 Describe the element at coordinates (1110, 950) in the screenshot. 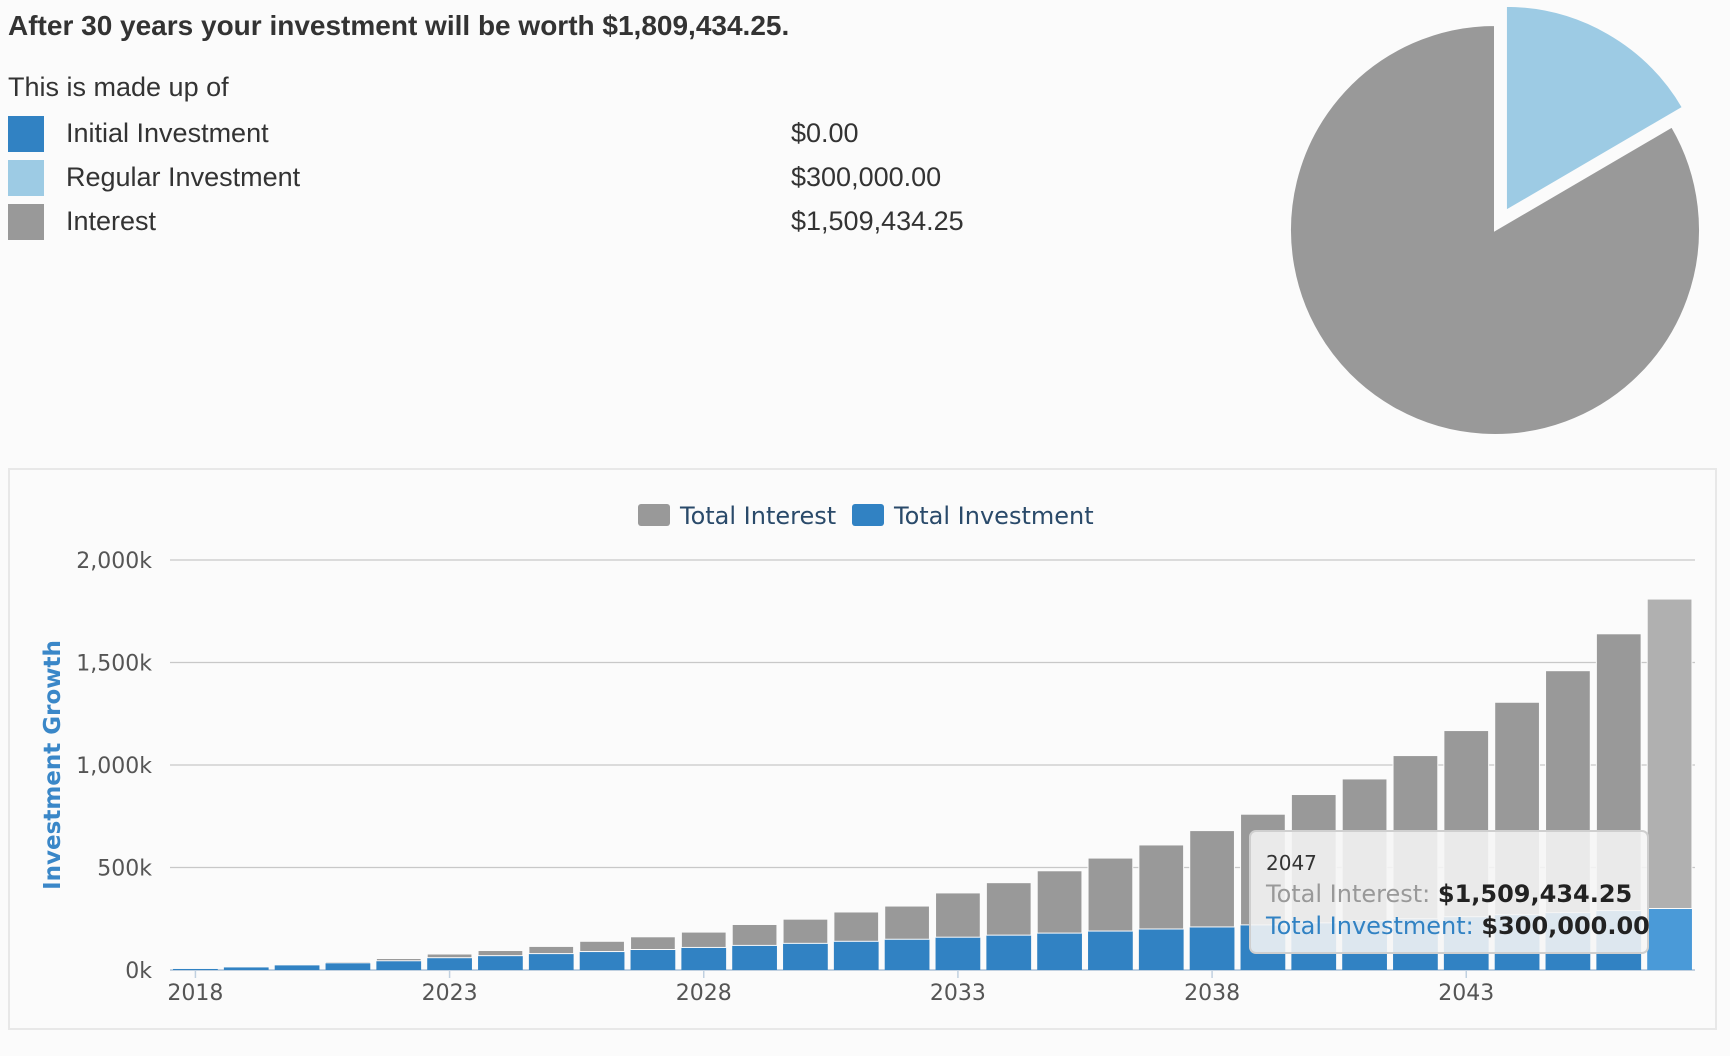

I see `bar-investment-2036` at that location.